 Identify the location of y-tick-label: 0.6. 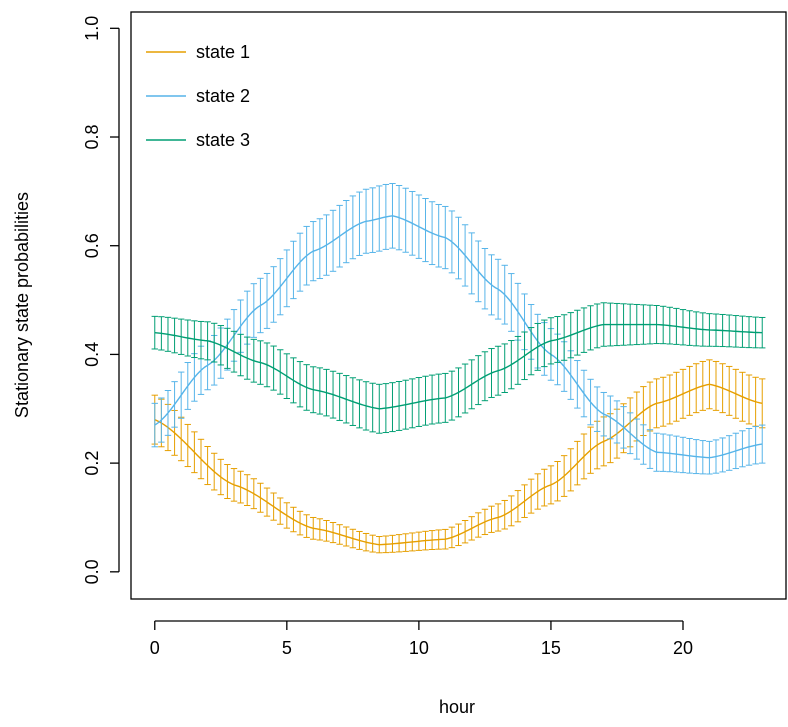
(92, 245).